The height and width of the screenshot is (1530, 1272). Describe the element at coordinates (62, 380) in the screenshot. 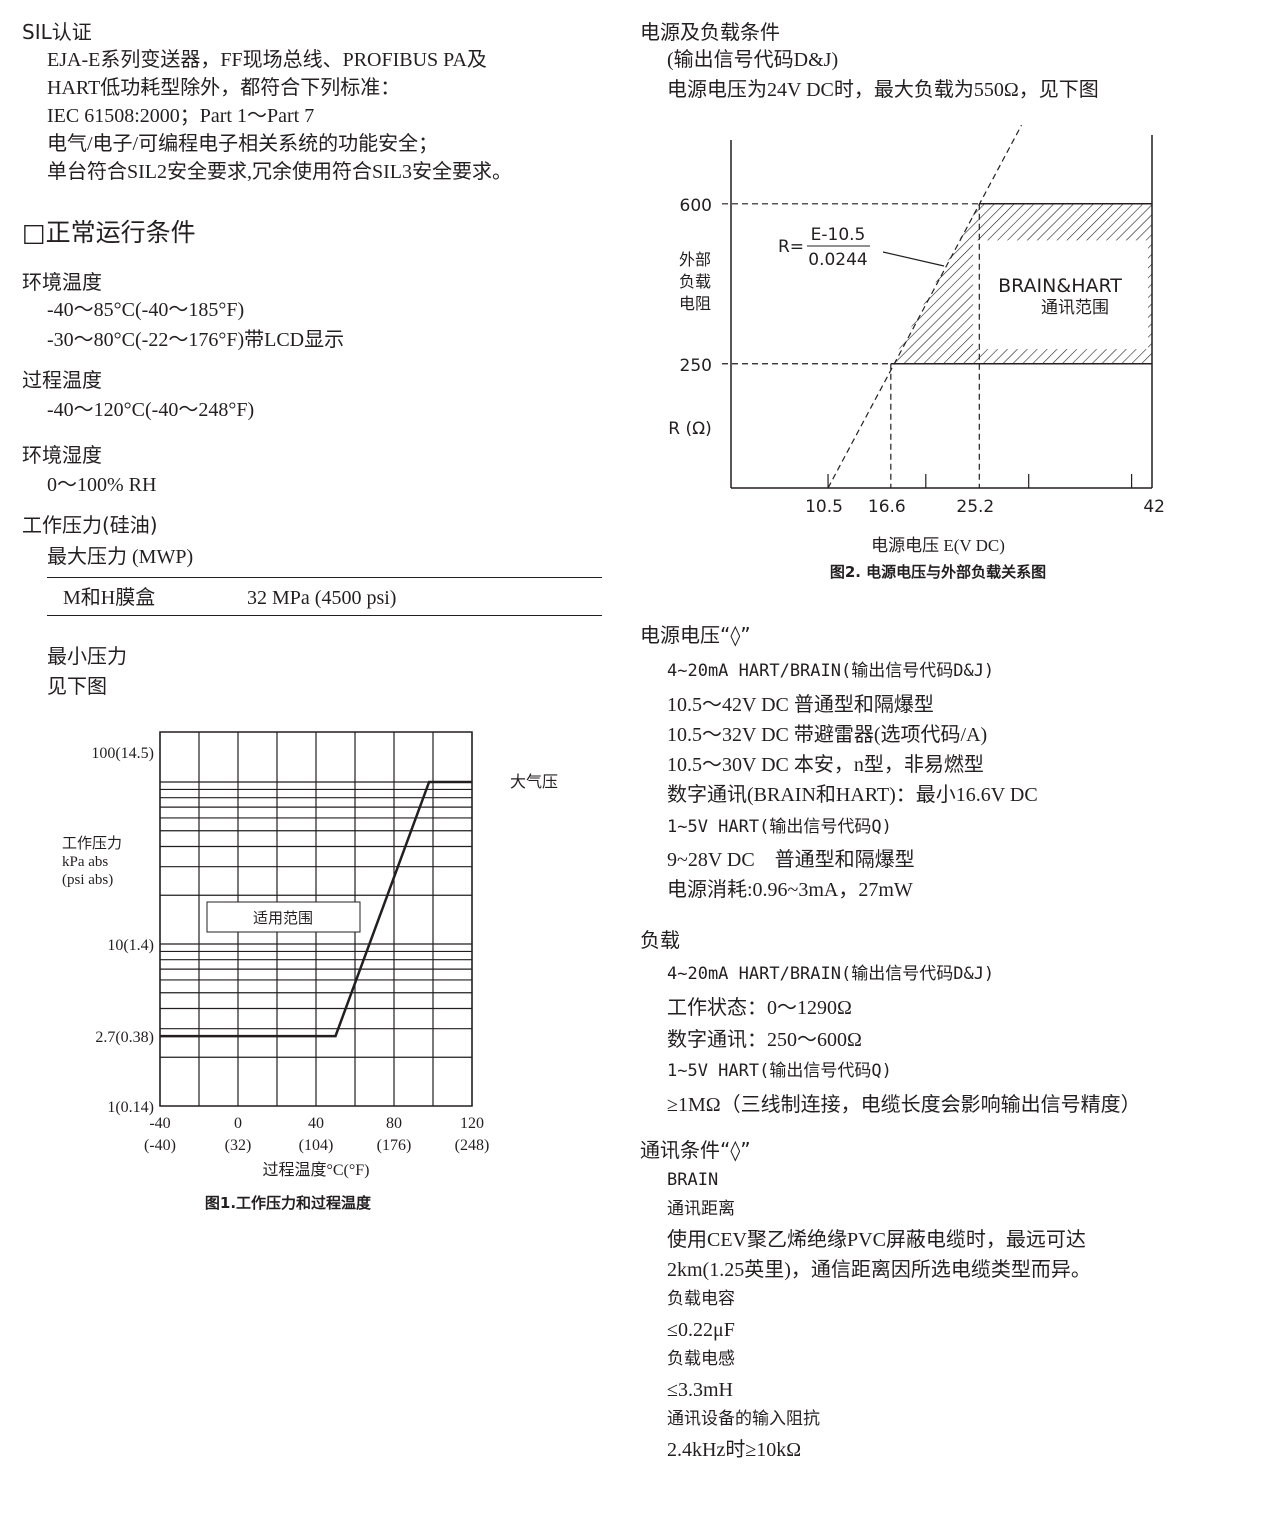

I see `process-temp-heading: 过程温度` at that location.